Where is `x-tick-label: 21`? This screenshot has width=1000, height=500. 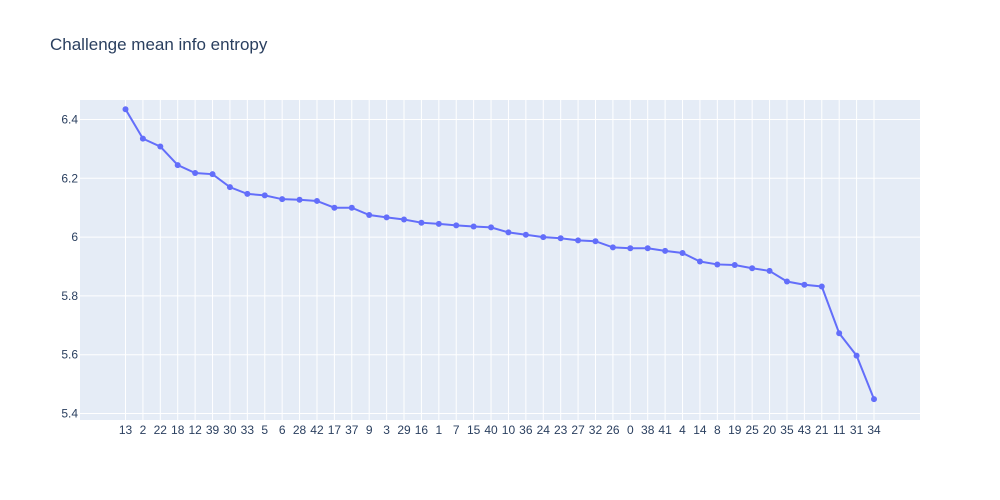 x-tick-label: 21 is located at coordinates (822, 430).